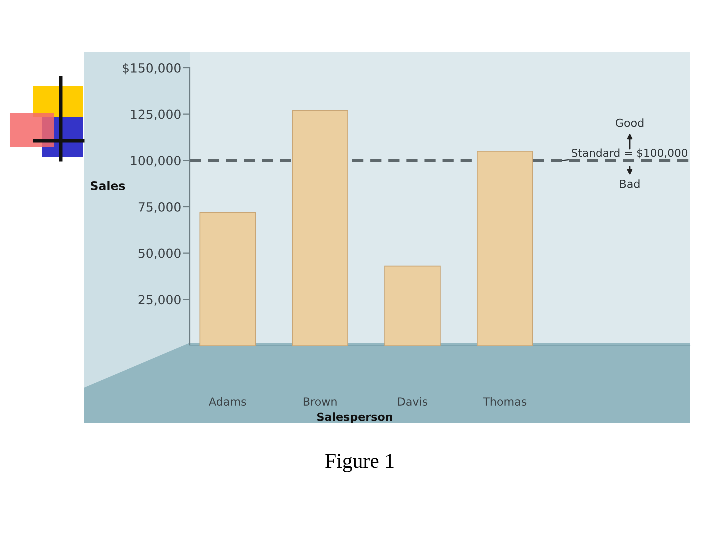 The image size is (720, 540). I want to click on y-axis-title: Sales, so click(108, 185).